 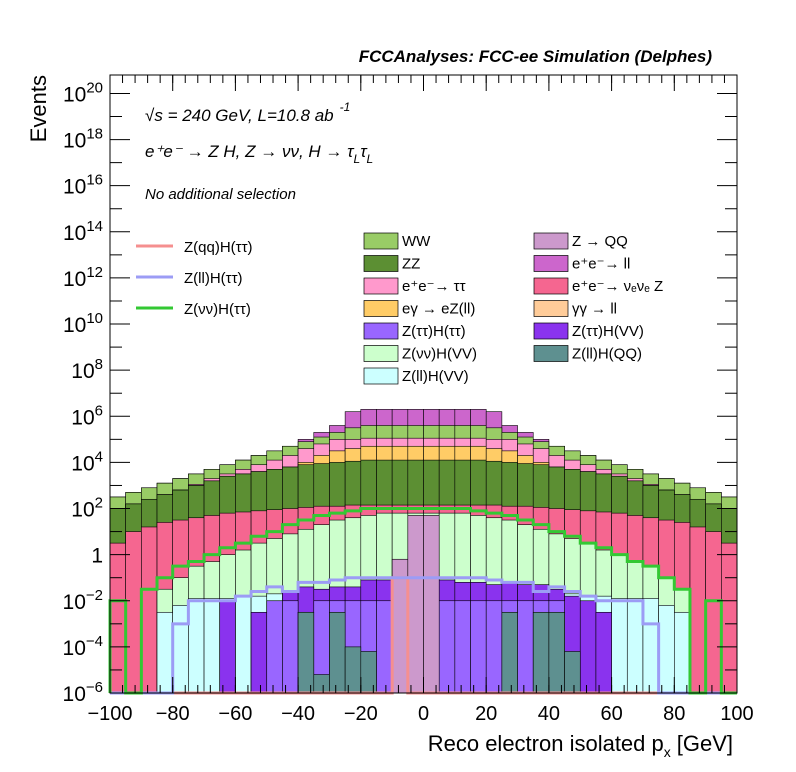 What do you see at coordinates (601, 264) in the screenshot?
I see `legend-label: e⁺e⁻→ ll` at bounding box center [601, 264].